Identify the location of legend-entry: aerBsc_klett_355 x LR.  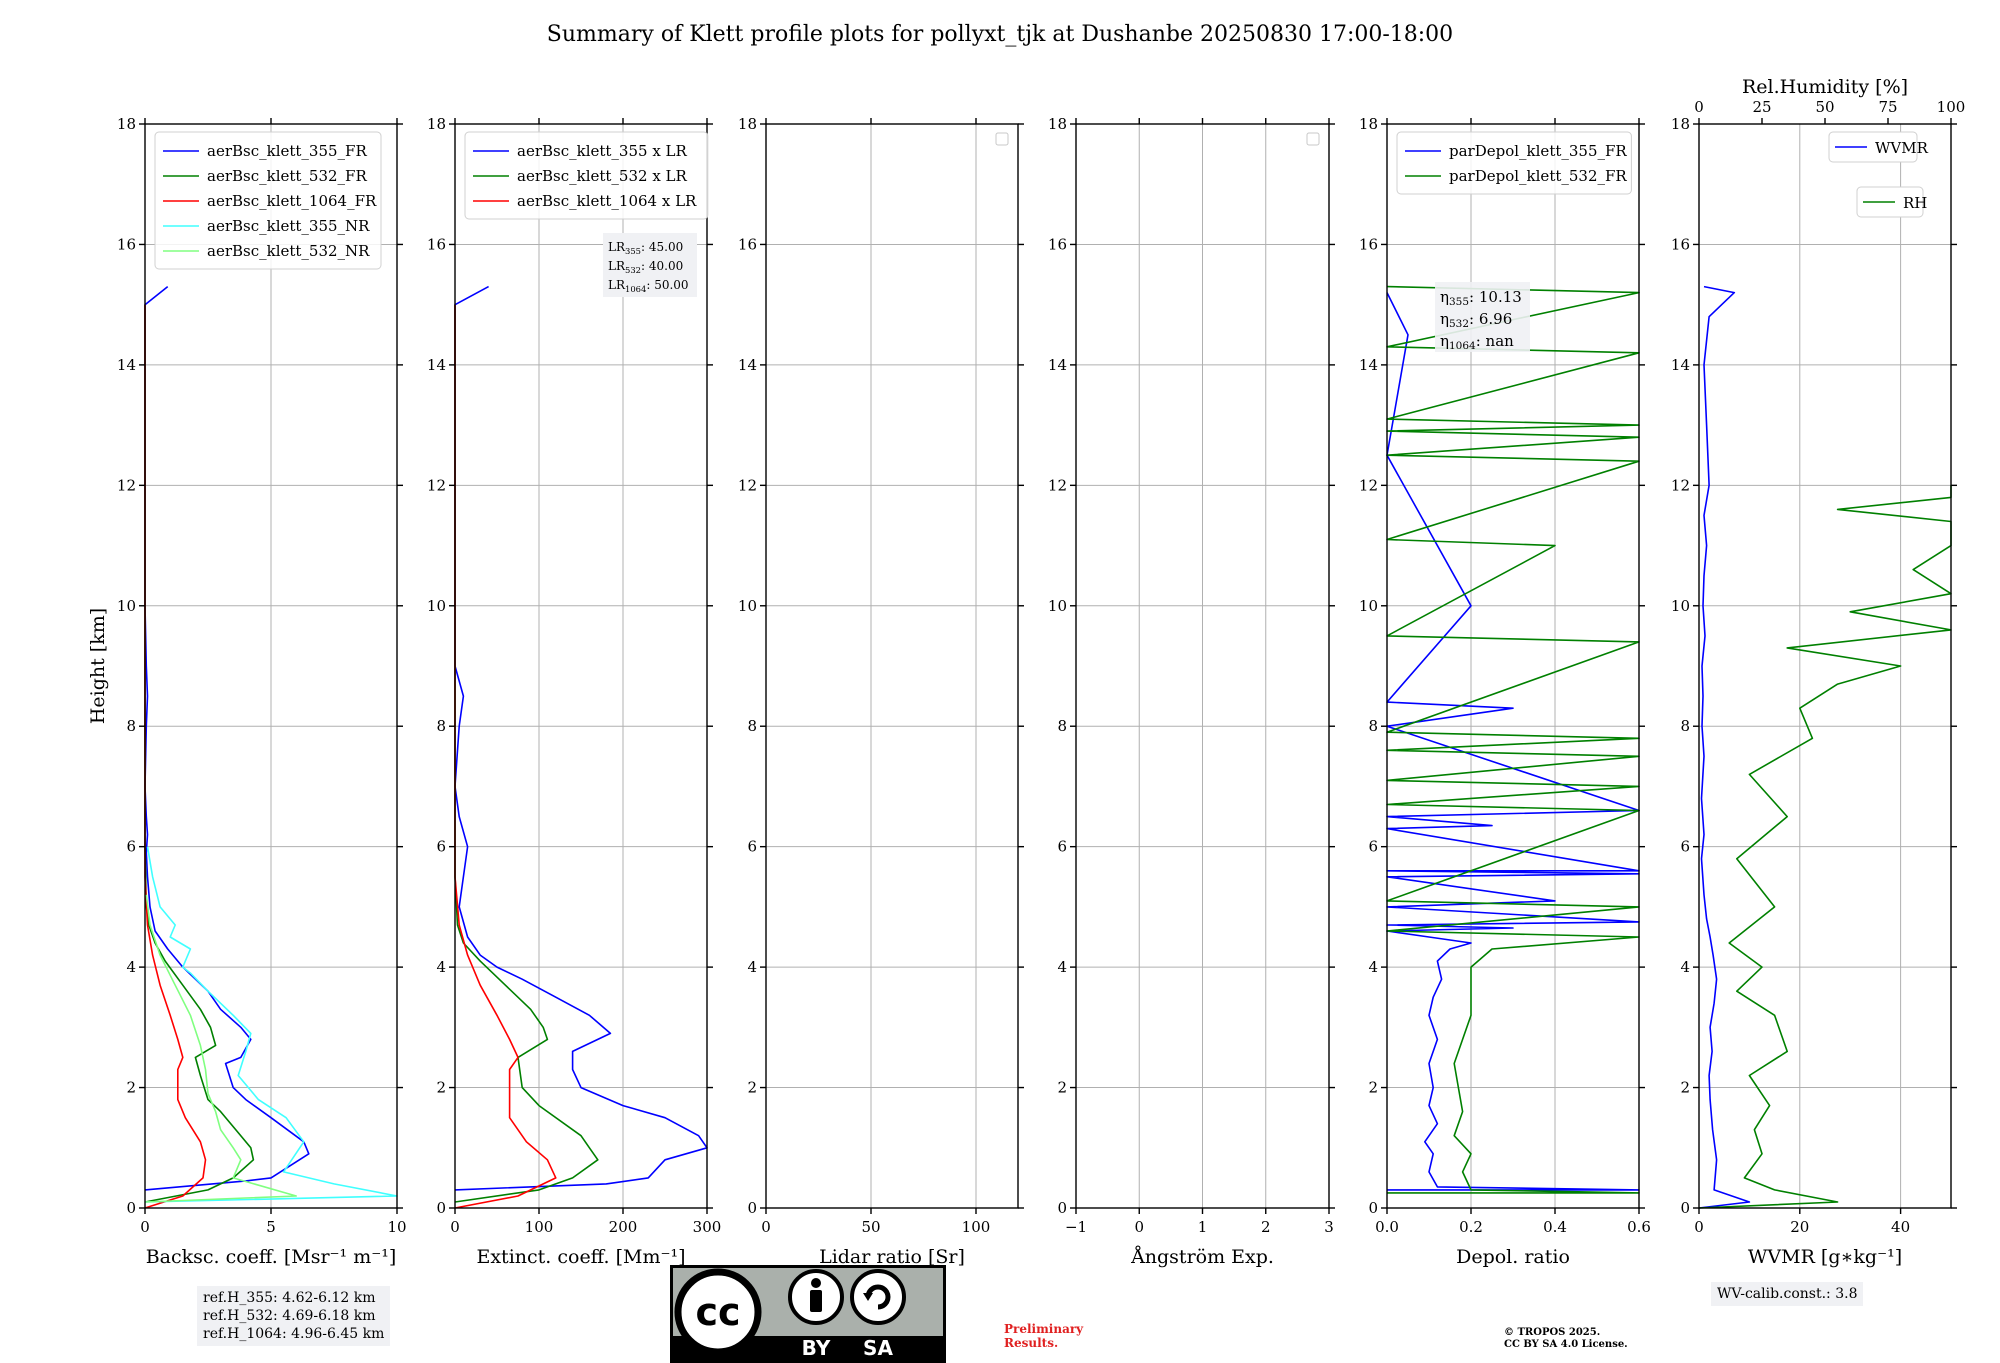
(602, 151).